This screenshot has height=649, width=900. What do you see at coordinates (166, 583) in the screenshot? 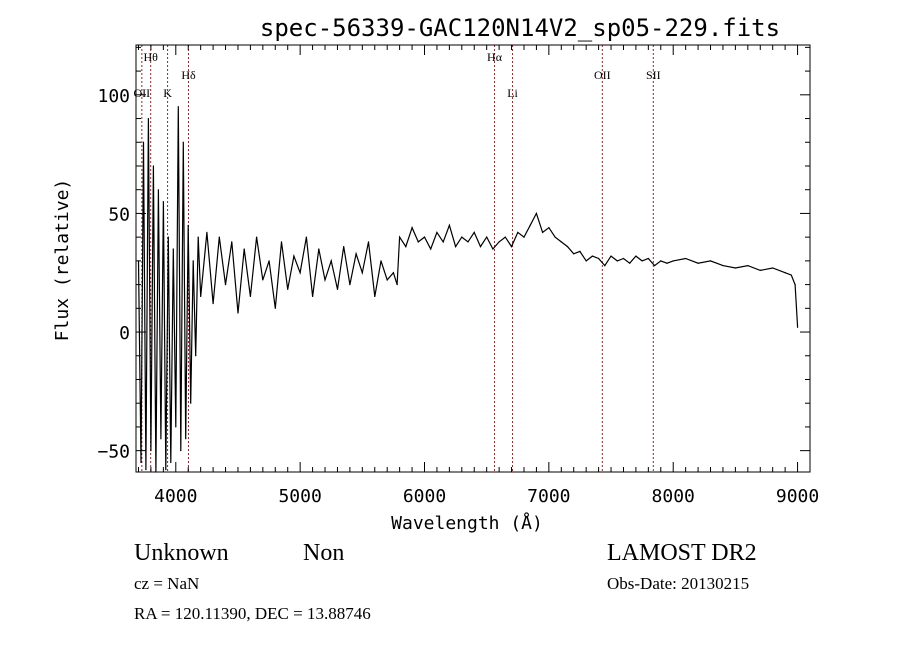
I see `redshift-cz: cz = NaN` at bounding box center [166, 583].